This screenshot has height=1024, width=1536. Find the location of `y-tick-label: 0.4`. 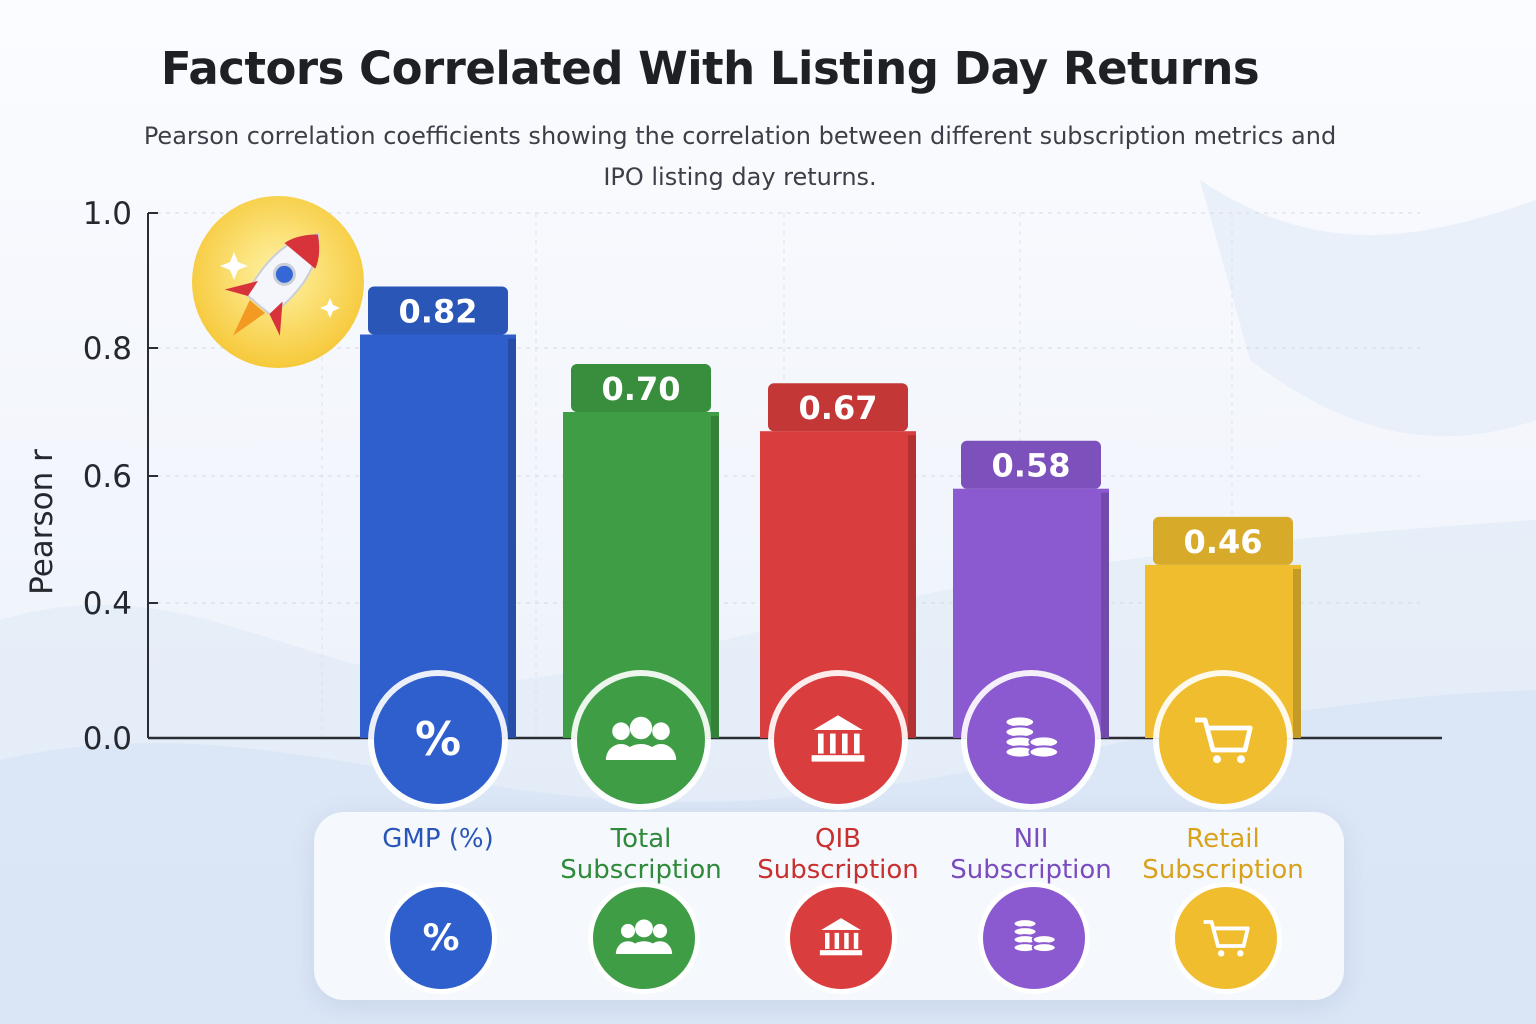

y-tick-label: 0.4 is located at coordinates (107, 604).